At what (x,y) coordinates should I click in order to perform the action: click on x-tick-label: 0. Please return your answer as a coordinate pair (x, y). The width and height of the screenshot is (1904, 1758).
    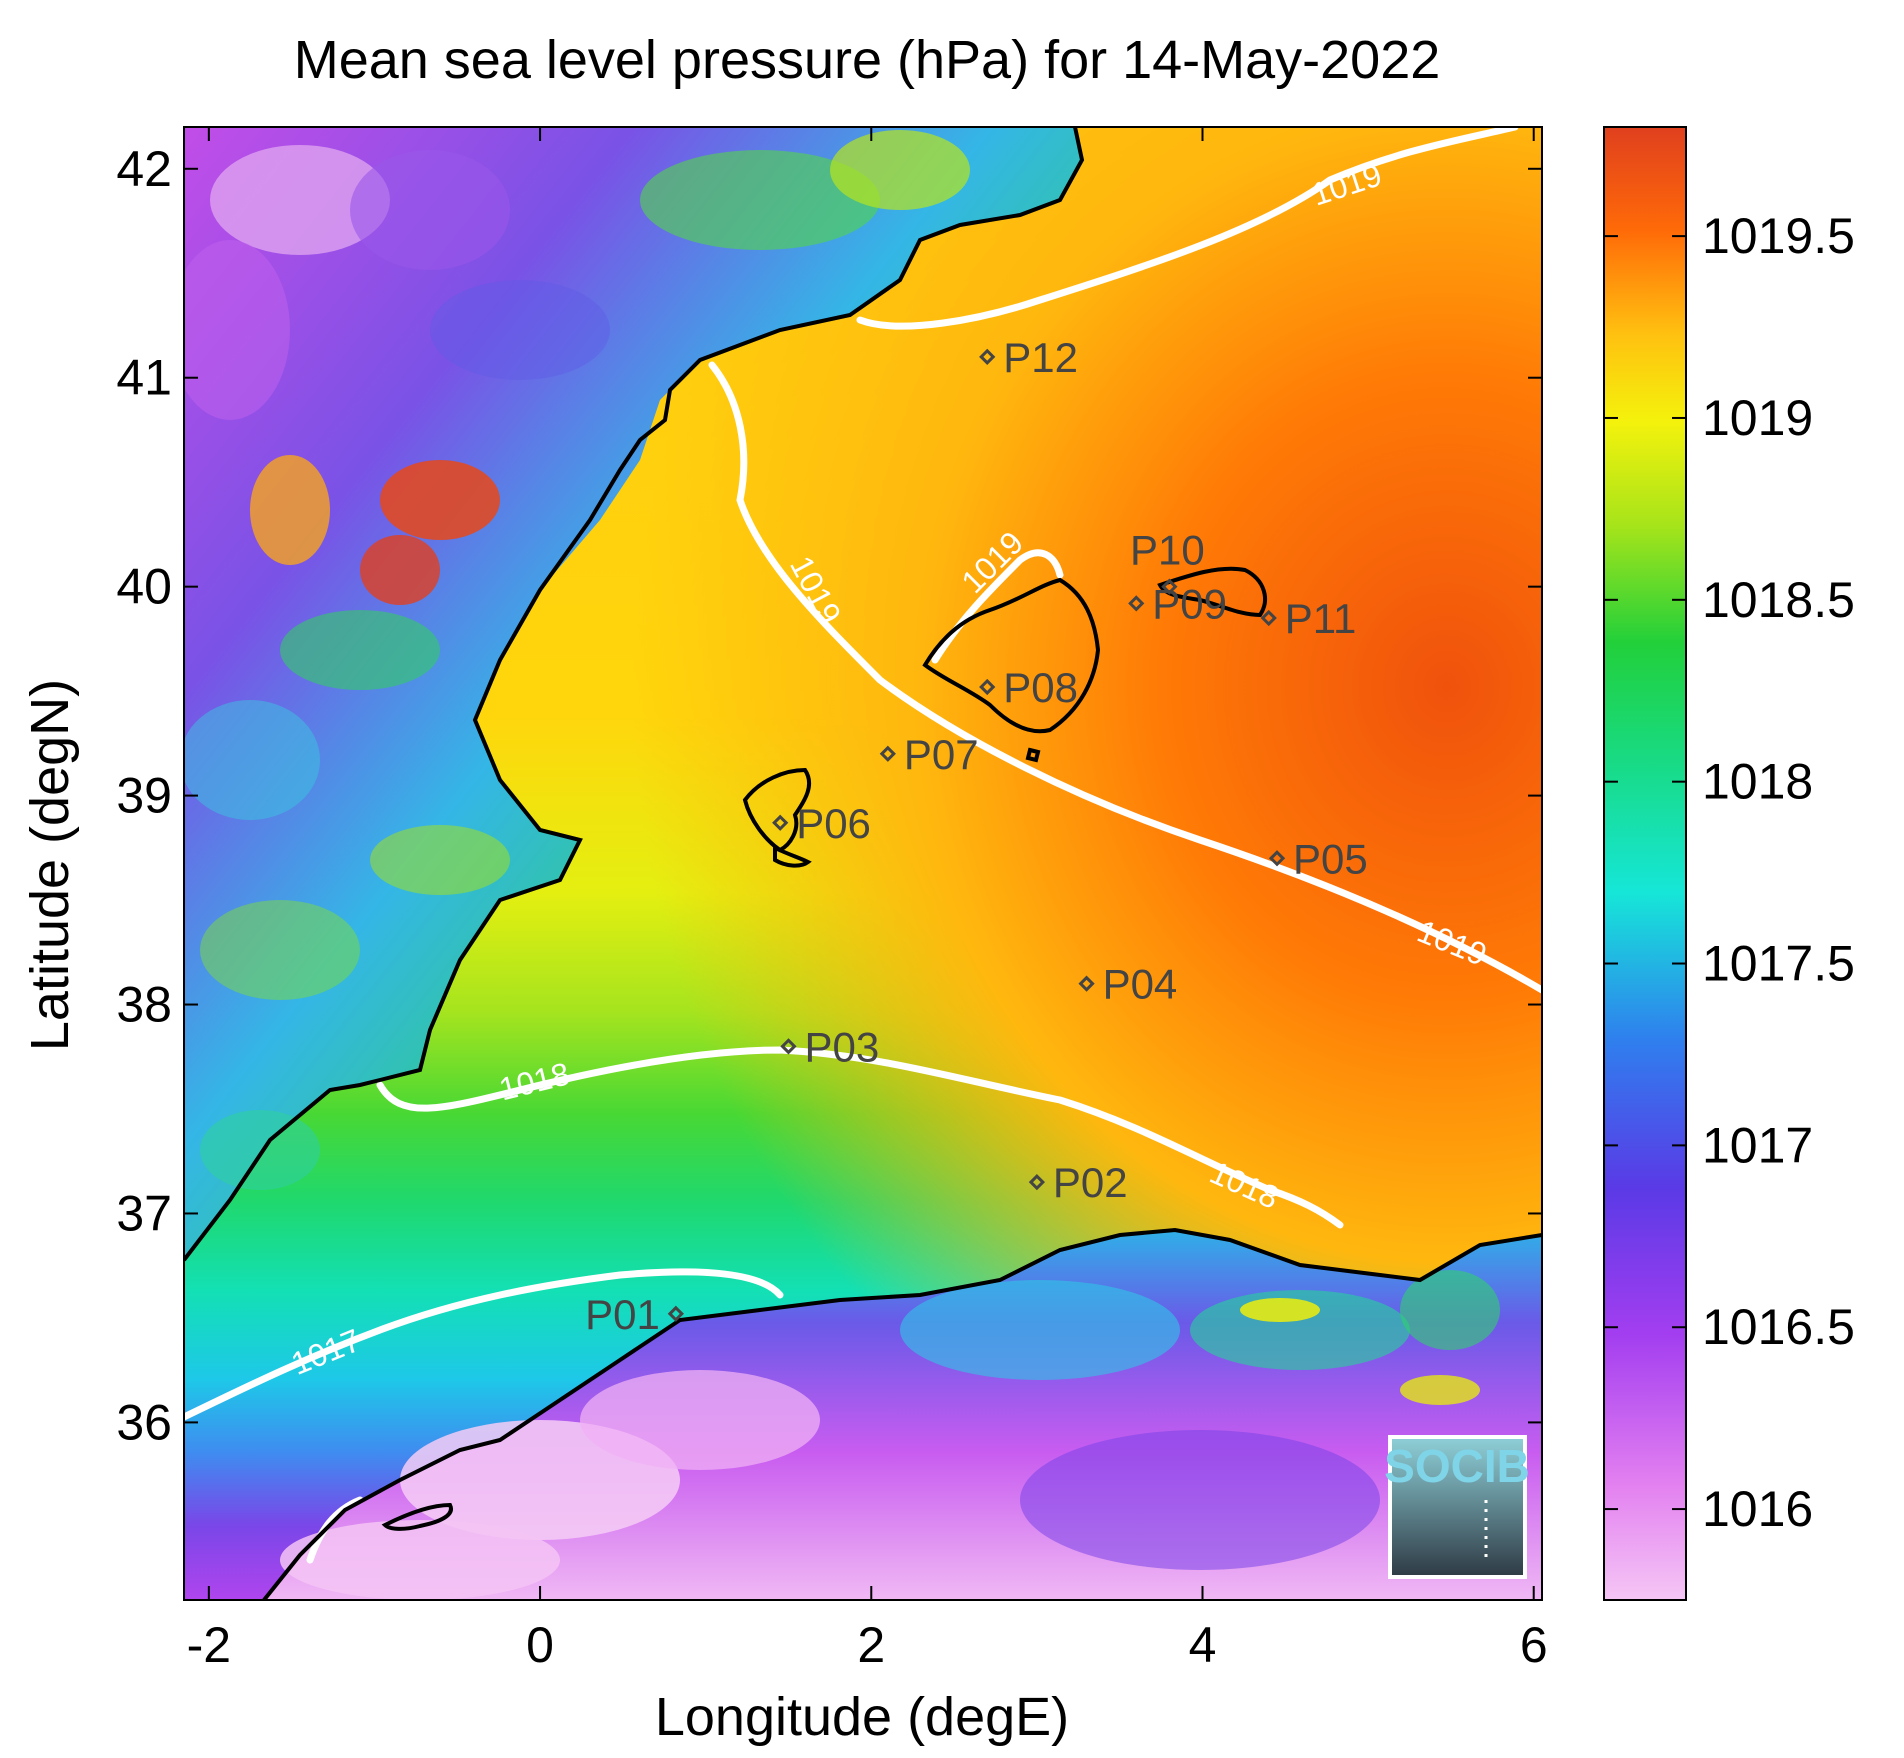
    Looking at the image, I should click on (540, 1645).